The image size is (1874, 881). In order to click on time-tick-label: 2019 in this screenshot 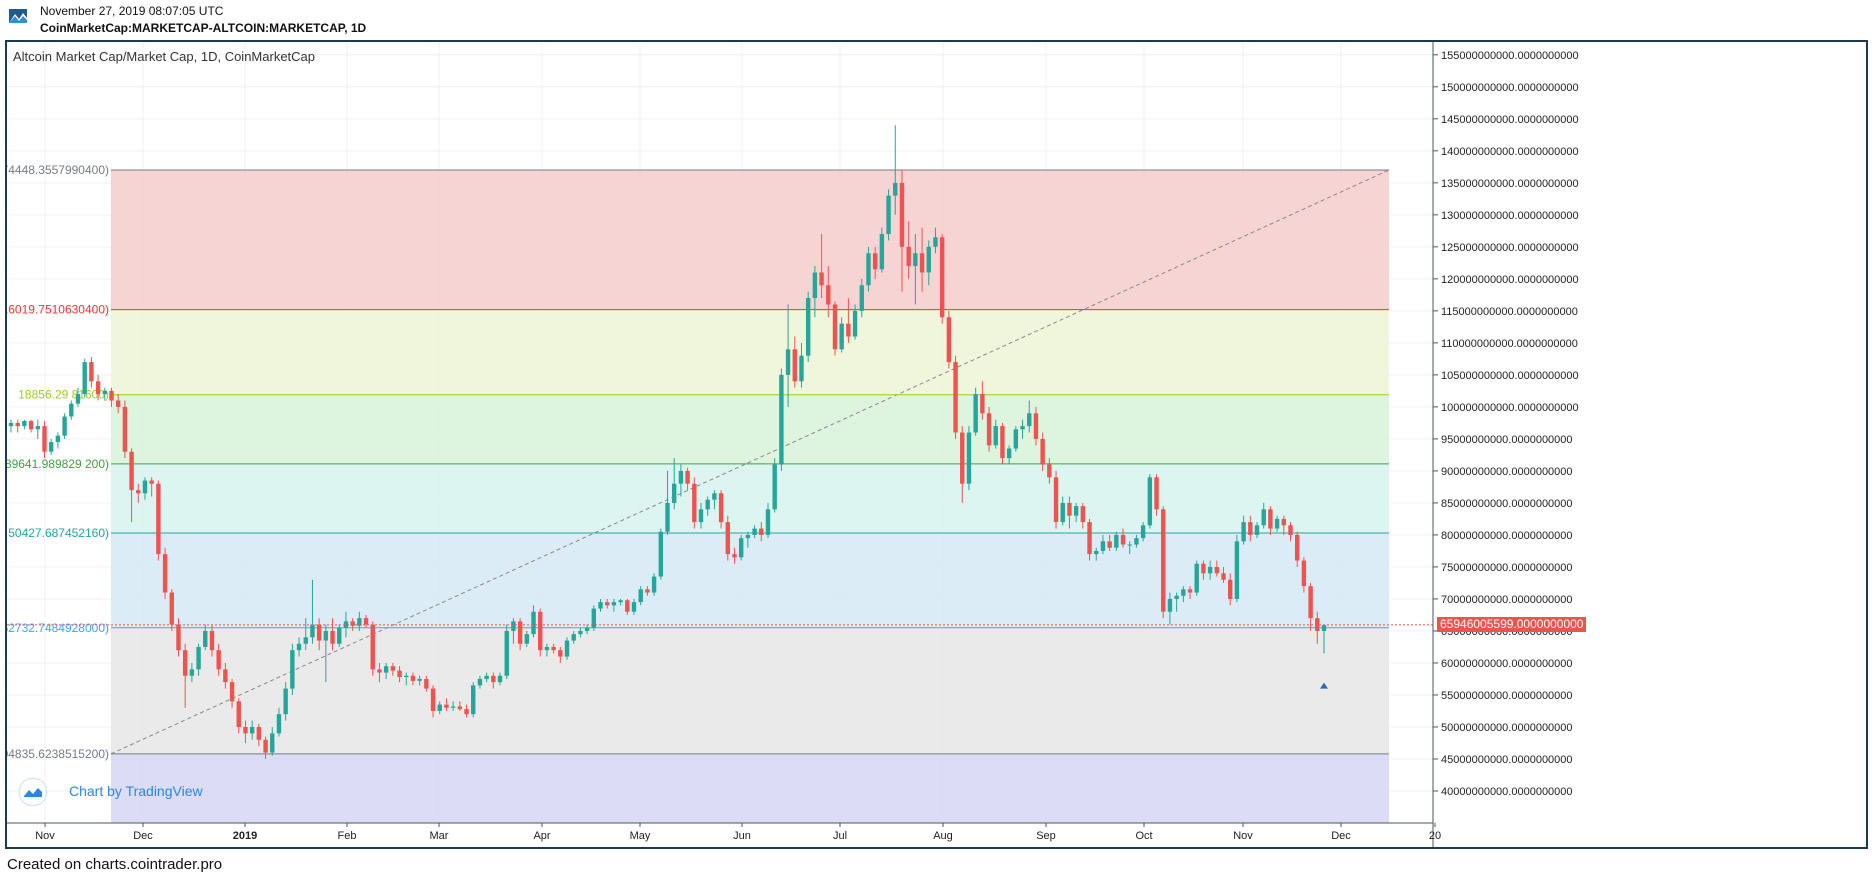, I will do `click(245, 836)`.